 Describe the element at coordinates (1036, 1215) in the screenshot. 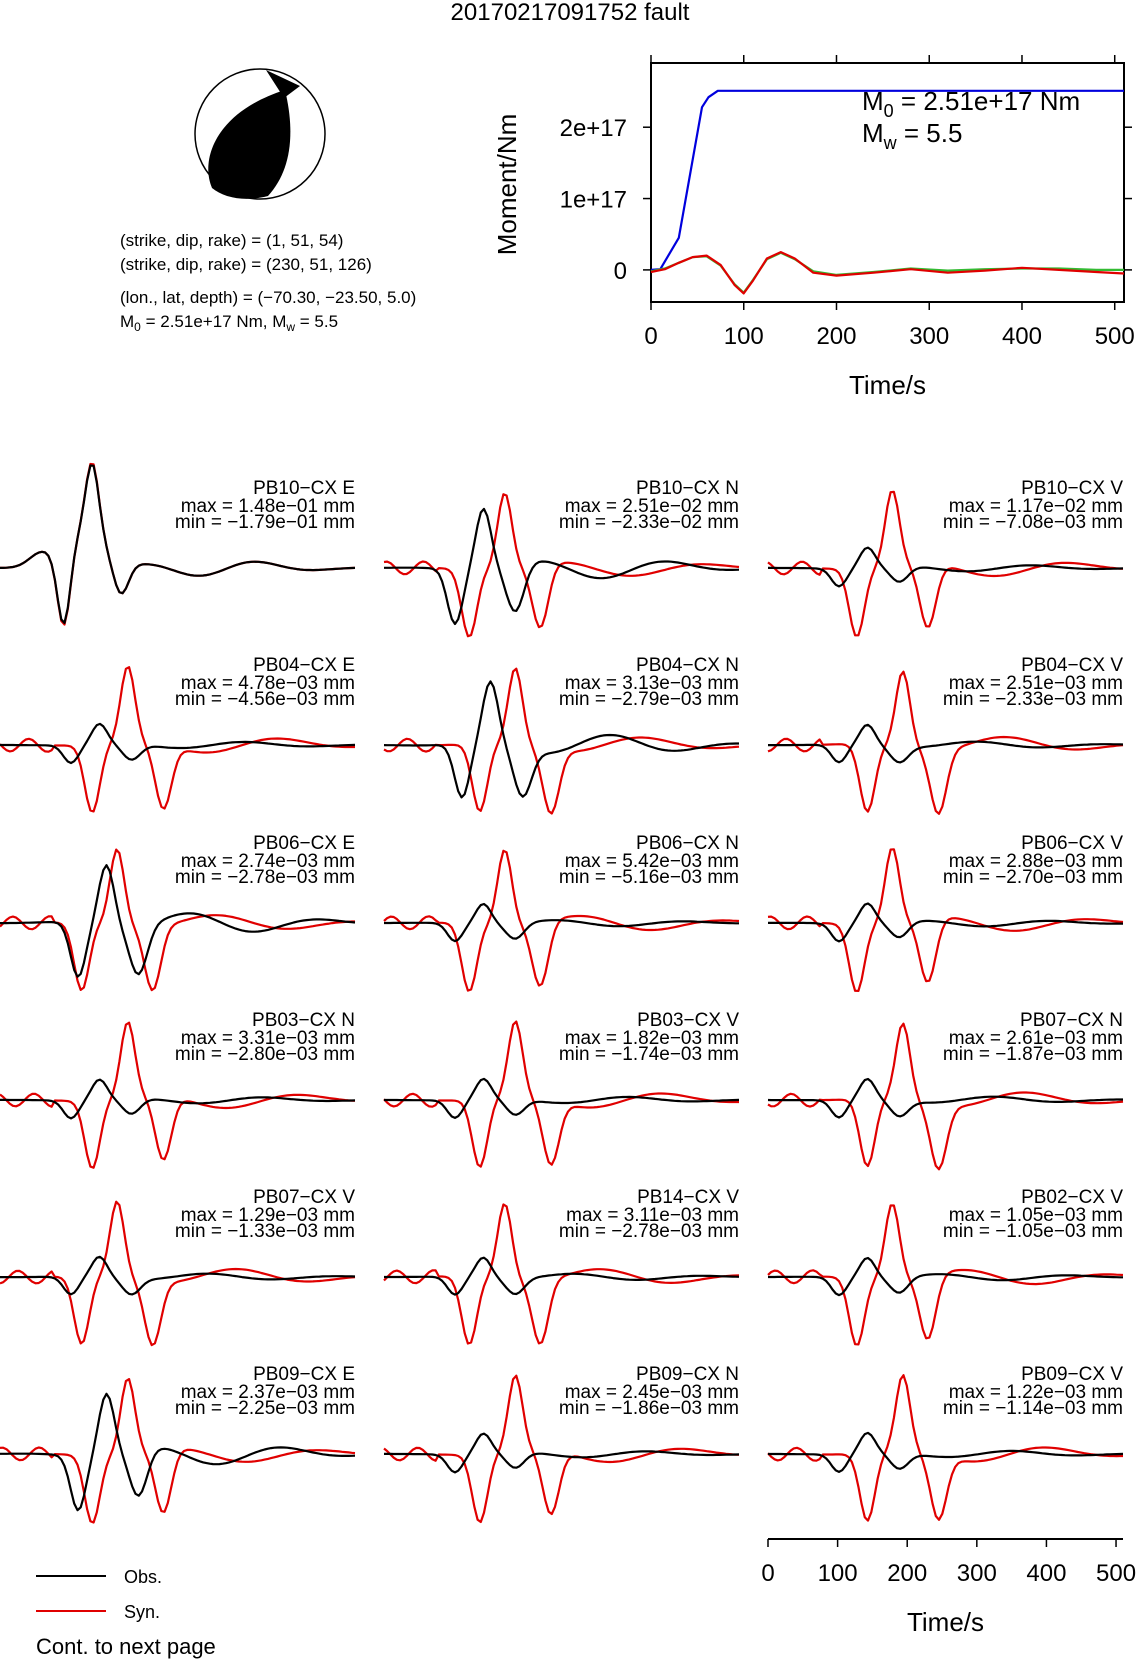

I see `max-amplitude-label: max = 1.05e−03 mm` at that location.